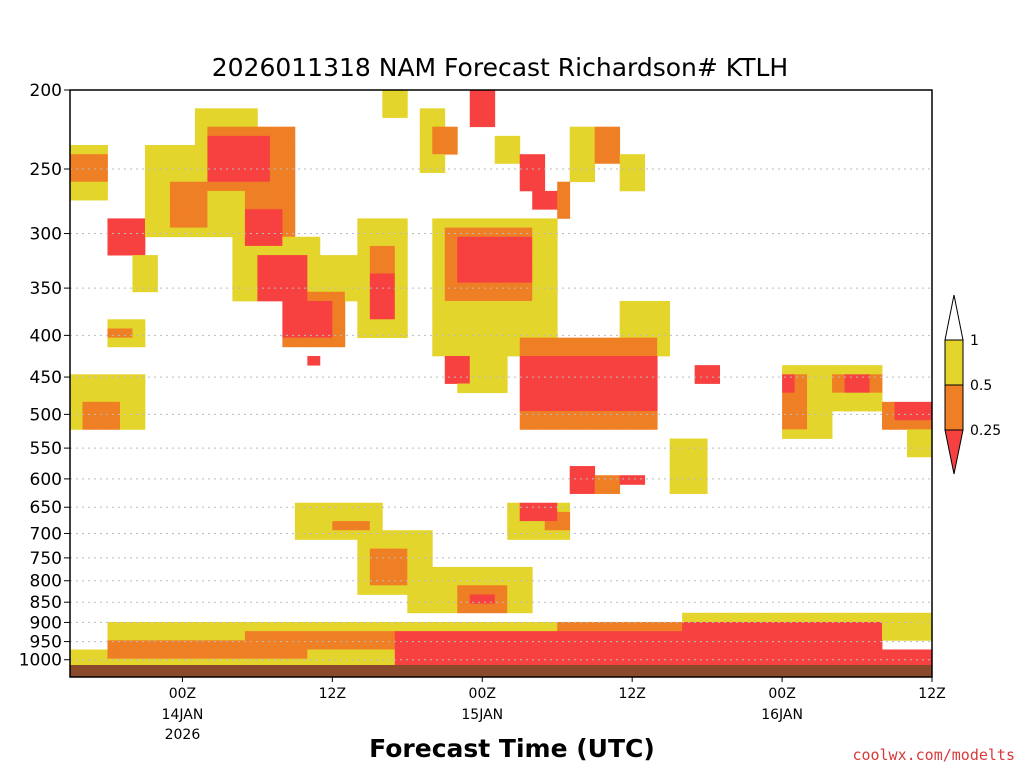  What do you see at coordinates (933, 755) in the screenshot?
I see `credit-text: coolwx.com/modelts` at bounding box center [933, 755].